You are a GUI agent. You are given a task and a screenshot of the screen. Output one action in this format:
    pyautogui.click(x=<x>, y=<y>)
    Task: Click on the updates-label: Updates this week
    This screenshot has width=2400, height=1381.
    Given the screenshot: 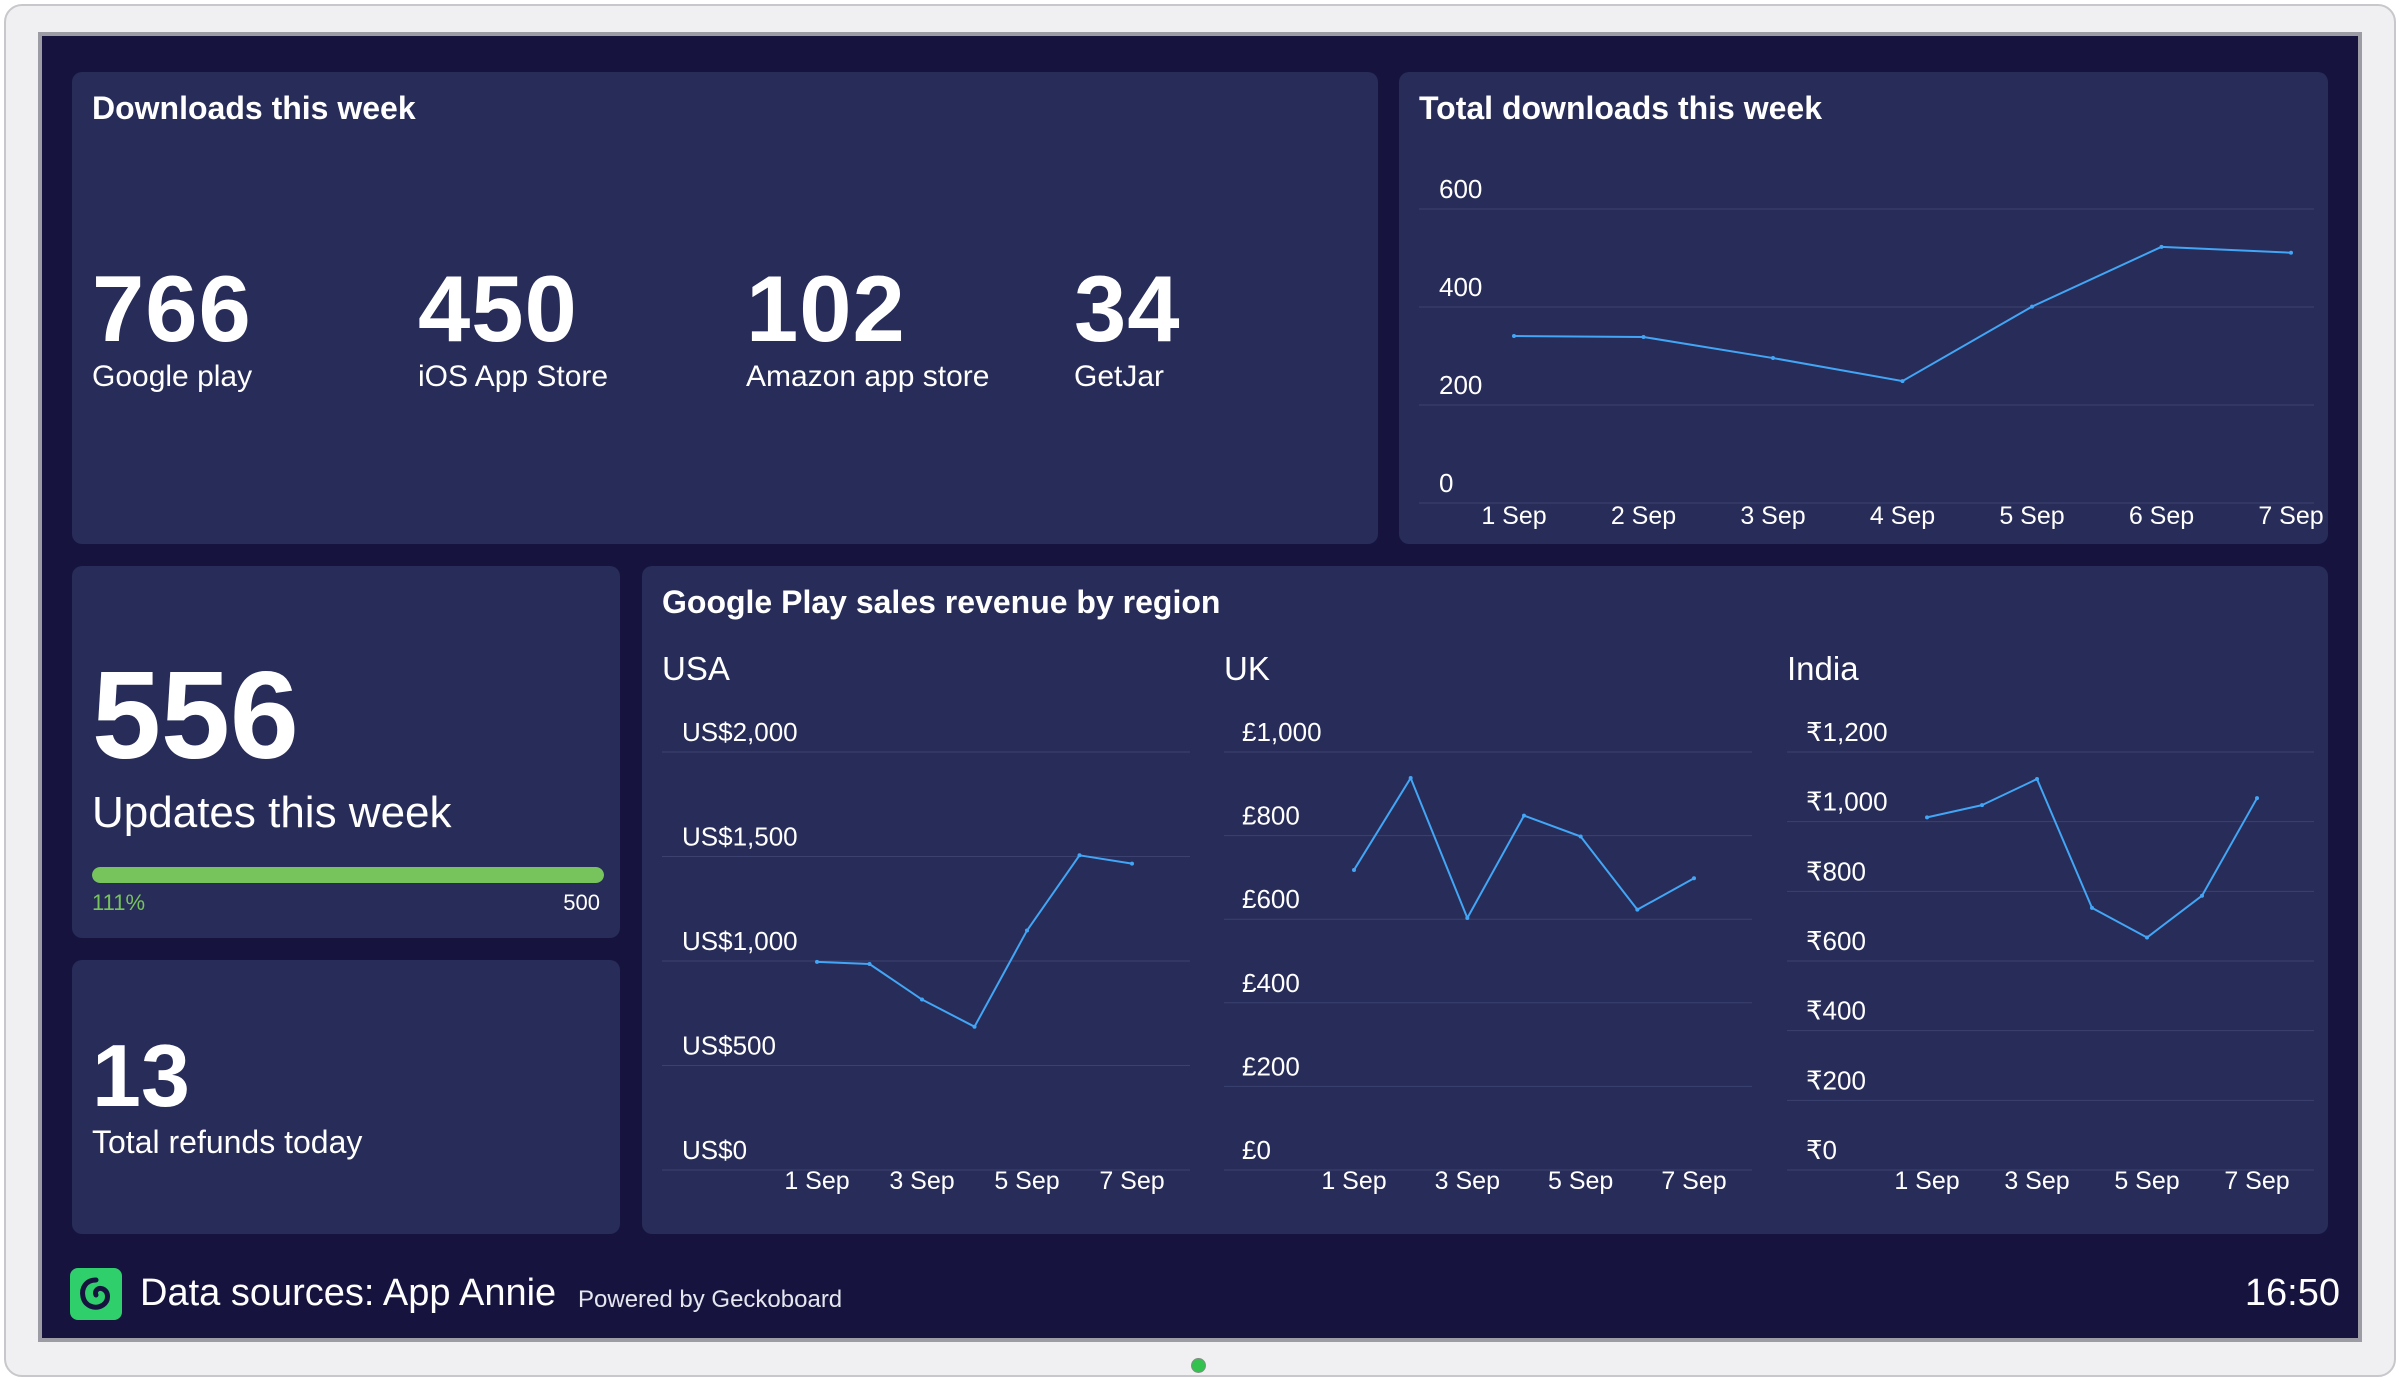 What is the action you would take?
    pyautogui.click(x=272, y=812)
    